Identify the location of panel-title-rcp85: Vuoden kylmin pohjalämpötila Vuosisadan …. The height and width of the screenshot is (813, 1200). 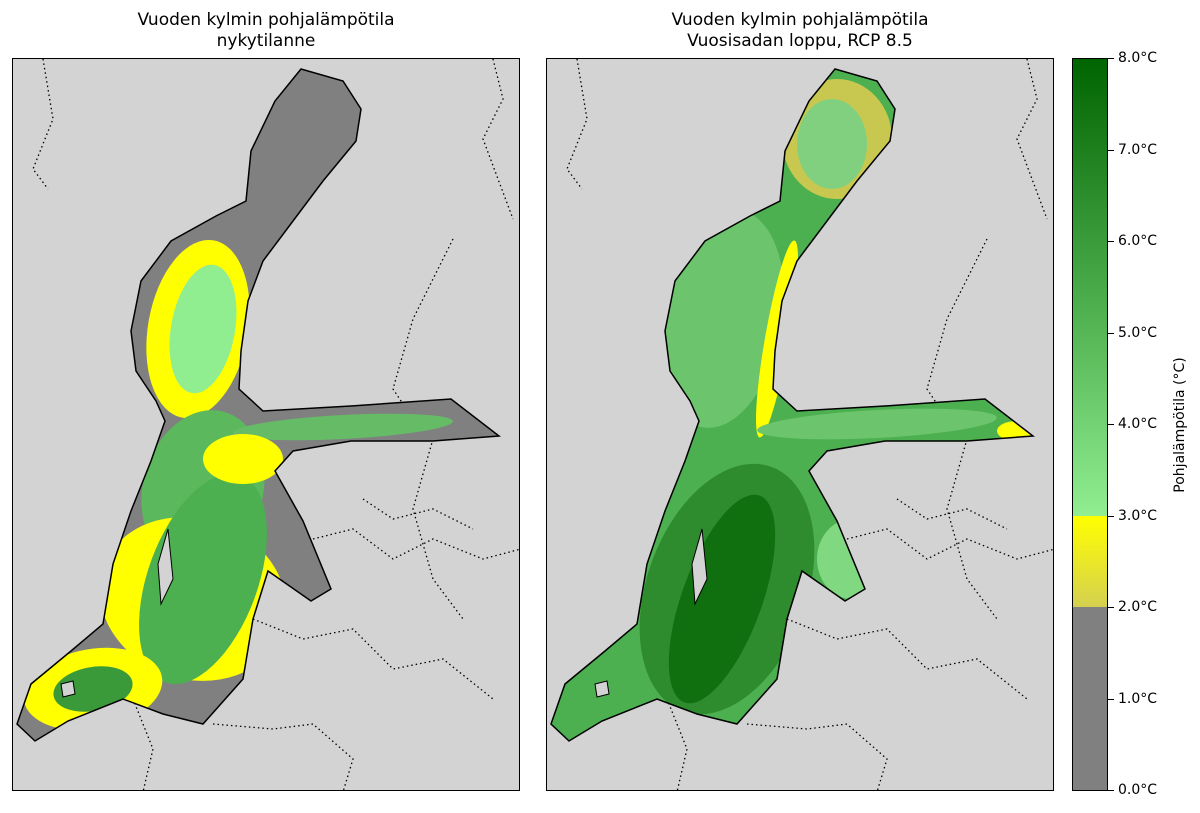
(800, 31).